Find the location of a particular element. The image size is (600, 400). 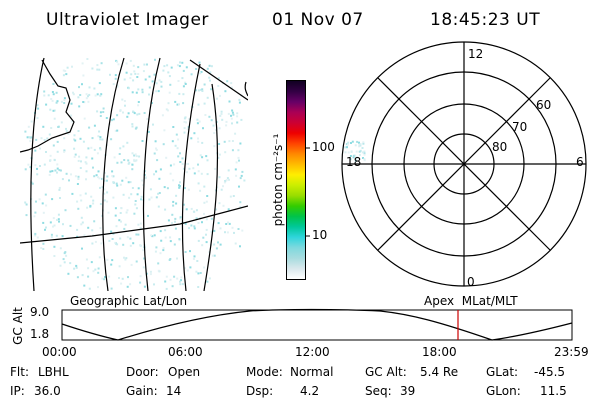

colorbar-tick-10: 10 is located at coordinates (320, 235).